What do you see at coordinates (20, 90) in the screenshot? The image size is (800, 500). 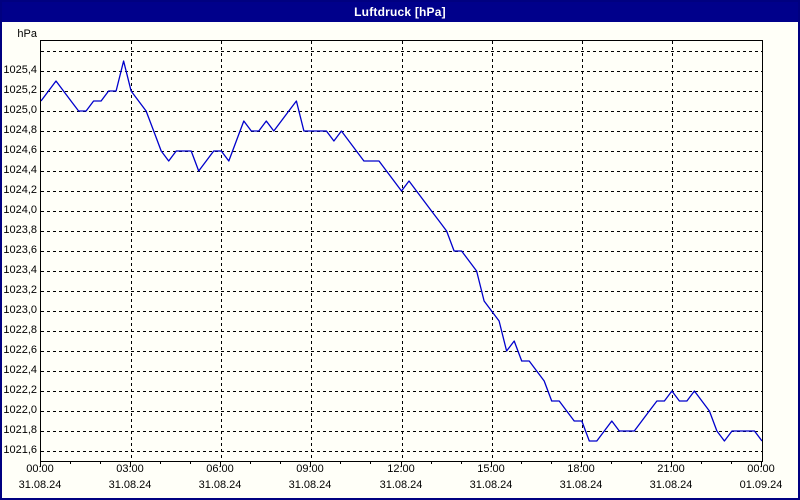 I see `y-tick-label: 1025,2` at bounding box center [20, 90].